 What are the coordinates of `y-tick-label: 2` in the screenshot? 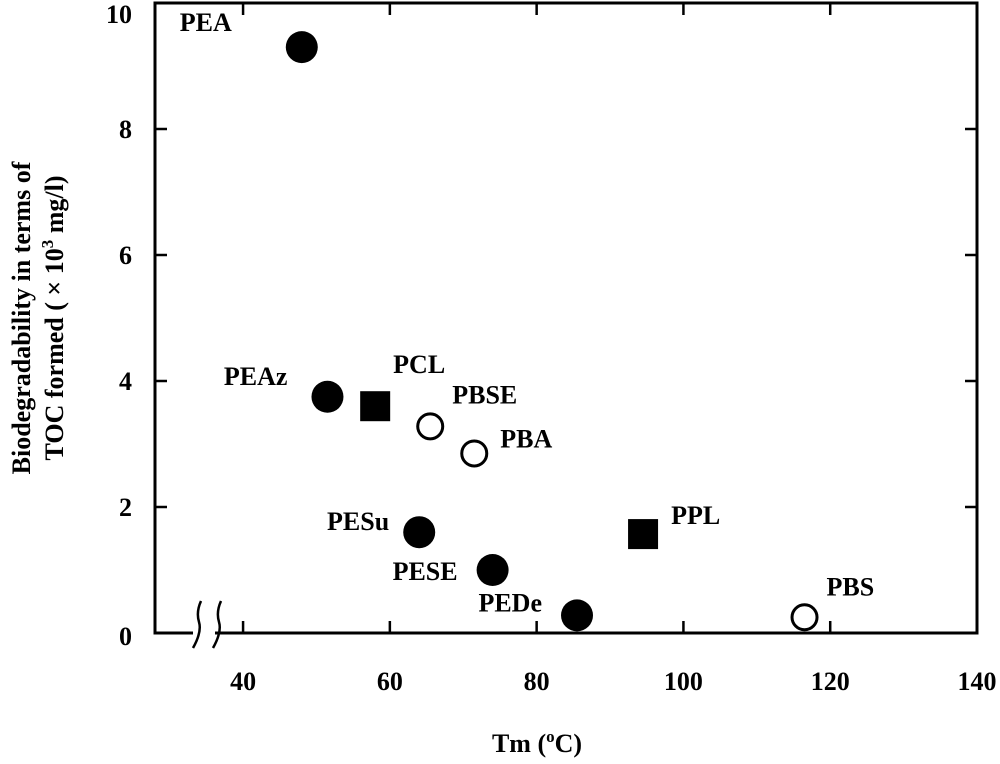 It's located at (125, 507).